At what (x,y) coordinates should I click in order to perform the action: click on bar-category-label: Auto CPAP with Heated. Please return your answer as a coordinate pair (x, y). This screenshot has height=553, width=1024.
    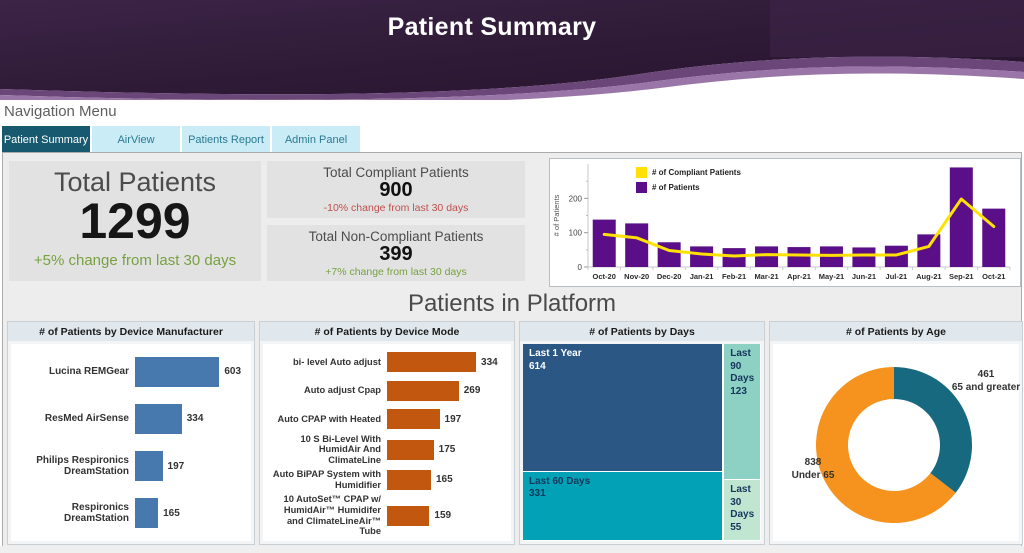
    Looking at the image, I should click on (329, 419).